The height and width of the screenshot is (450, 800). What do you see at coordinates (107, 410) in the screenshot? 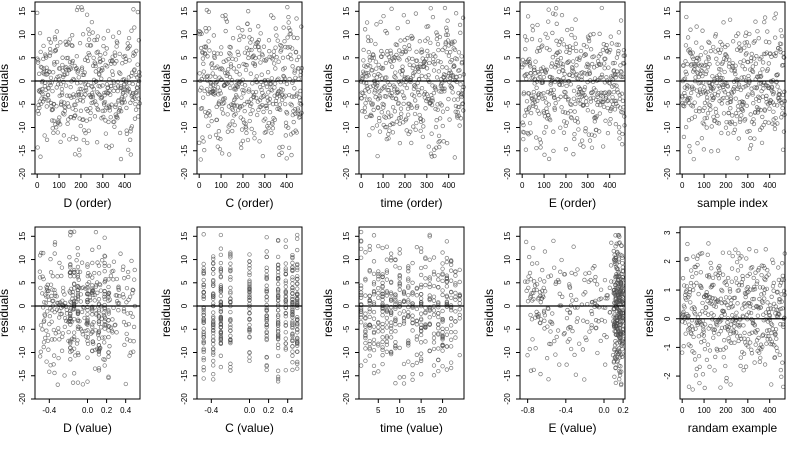
I see `x-tick-label: 0.2` at bounding box center [107, 410].